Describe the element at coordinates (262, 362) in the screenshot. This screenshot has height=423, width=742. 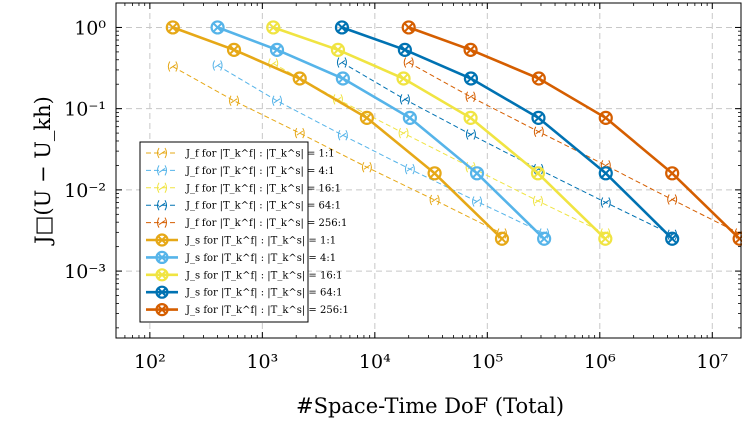
I see `x-tick-label: 10³` at that location.